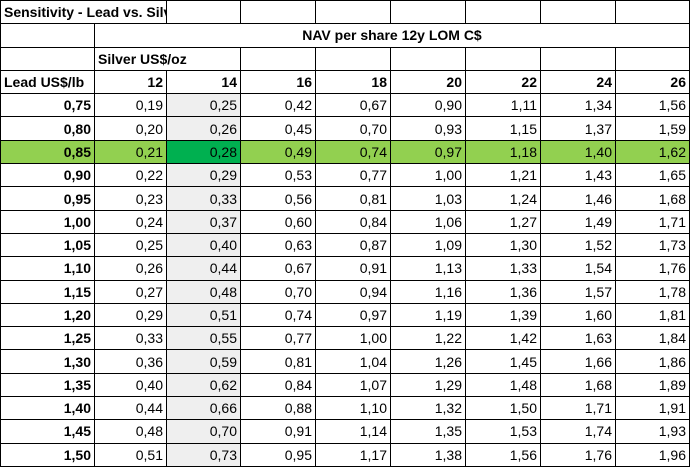 The height and width of the screenshot is (473, 691). What do you see at coordinates (503, 105) in the screenshot?
I see `nav-value-cell: 1,11` at bounding box center [503, 105].